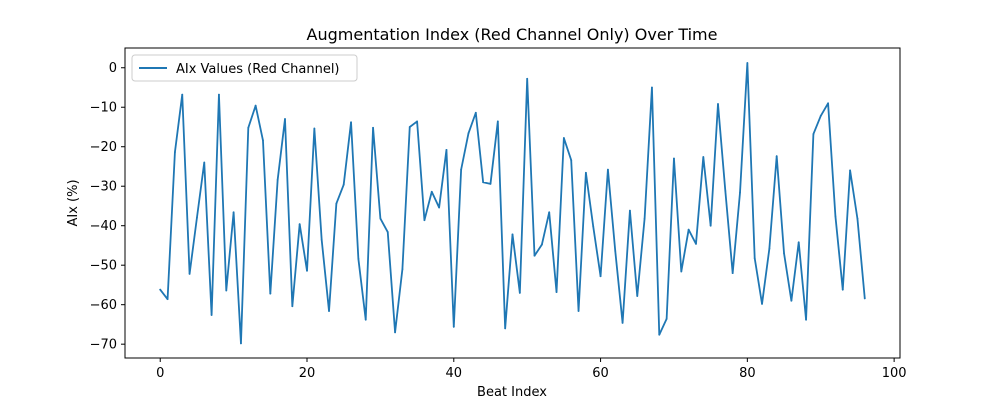 This screenshot has width=1000, height=400. What do you see at coordinates (103, 305) in the screenshot?
I see `y-tick-label: −60` at bounding box center [103, 305].